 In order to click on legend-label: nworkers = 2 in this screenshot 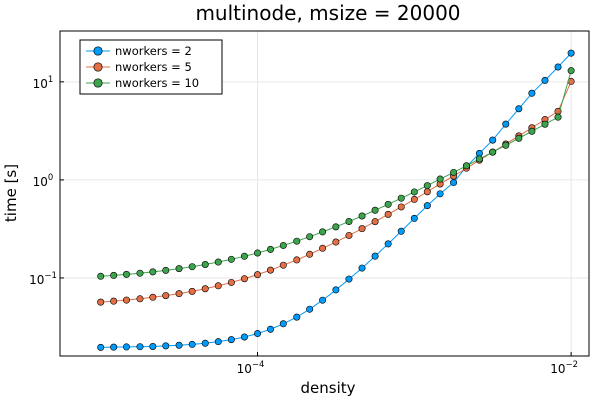, I will do `click(153, 51)`.